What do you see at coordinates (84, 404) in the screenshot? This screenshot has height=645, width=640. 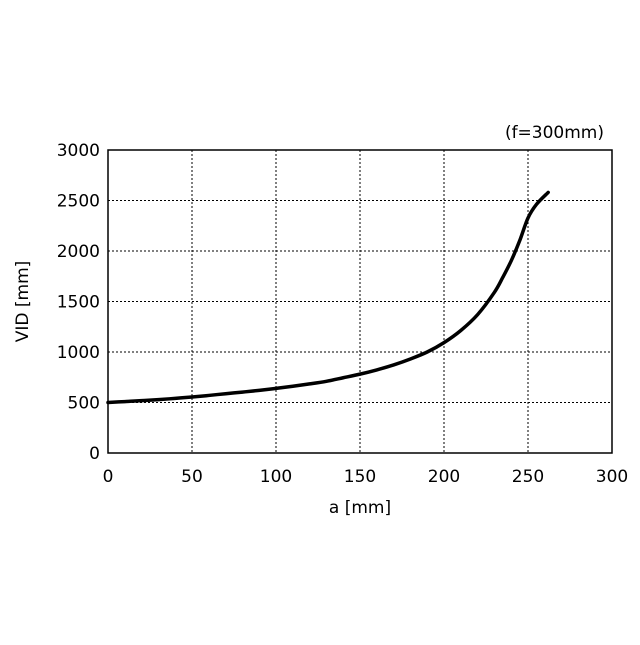 I see `y-tick-label: 500` at bounding box center [84, 404].